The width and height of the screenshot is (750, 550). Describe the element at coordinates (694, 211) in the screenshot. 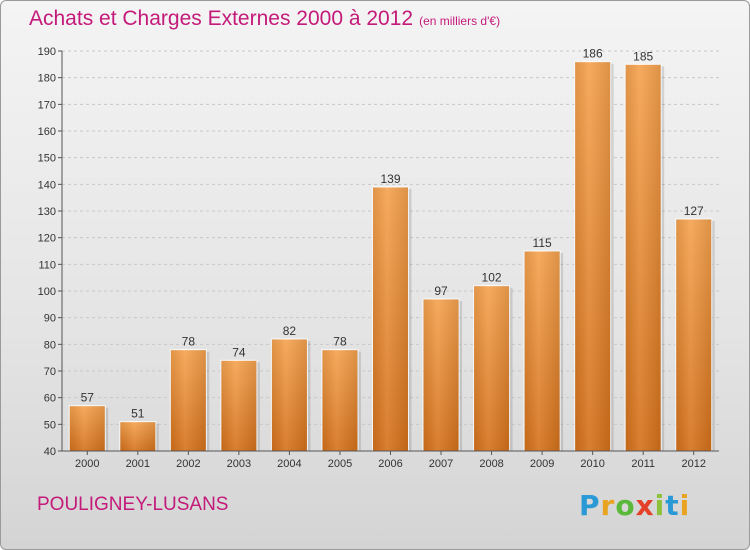

I see `value-label: 127` at that location.